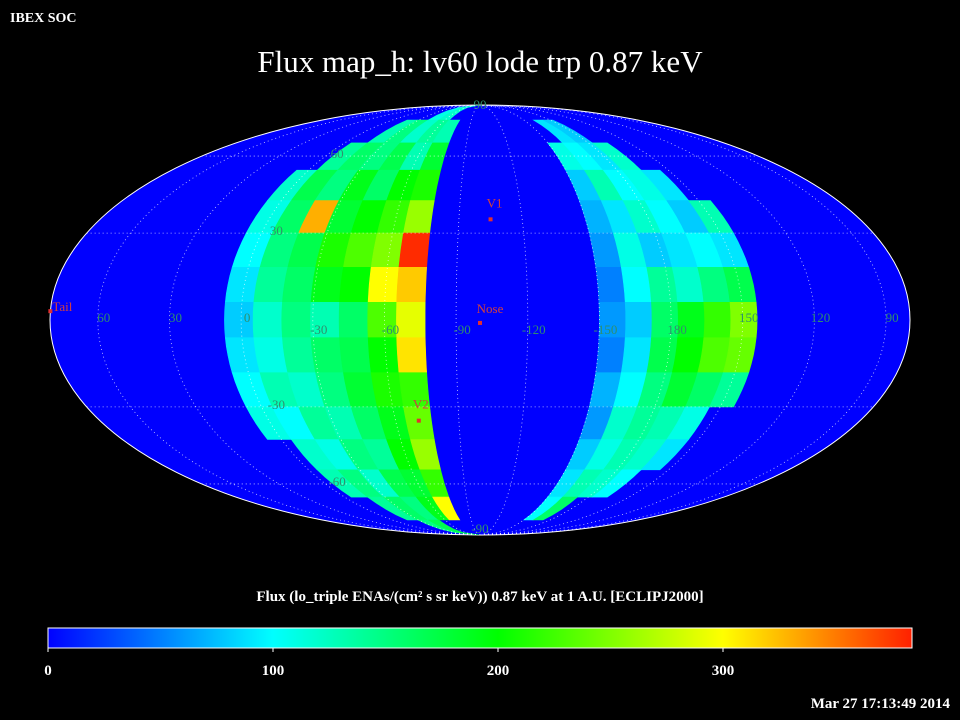 Image resolution: width=960 pixels, height=720 pixels. What do you see at coordinates (276, 404) in the screenshot?
I see `lat-tick-label: -30` at bounding box center [276, 404].